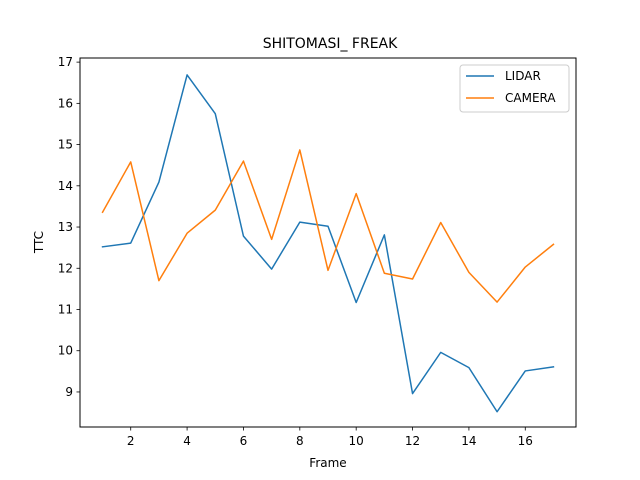 The image size is (640, 480). Describe the element at coordinates (131, 441) in the screenshot. I see `x-tick-label: 2` at that location.